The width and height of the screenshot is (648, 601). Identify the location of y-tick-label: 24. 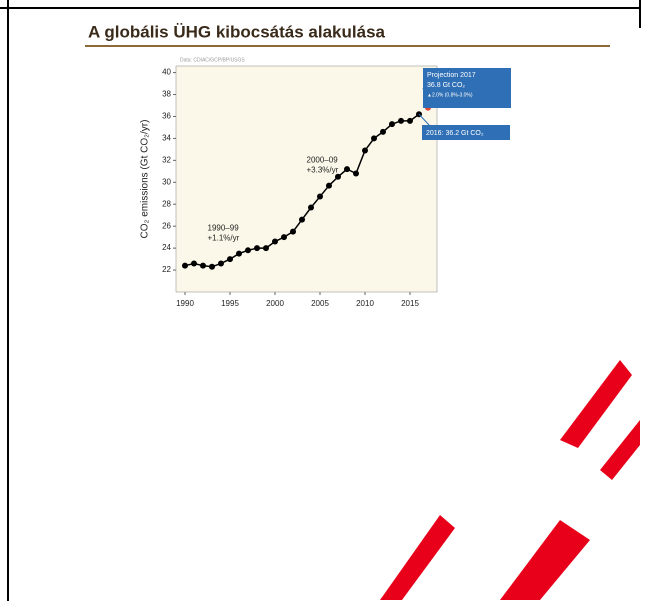
(166, 247).